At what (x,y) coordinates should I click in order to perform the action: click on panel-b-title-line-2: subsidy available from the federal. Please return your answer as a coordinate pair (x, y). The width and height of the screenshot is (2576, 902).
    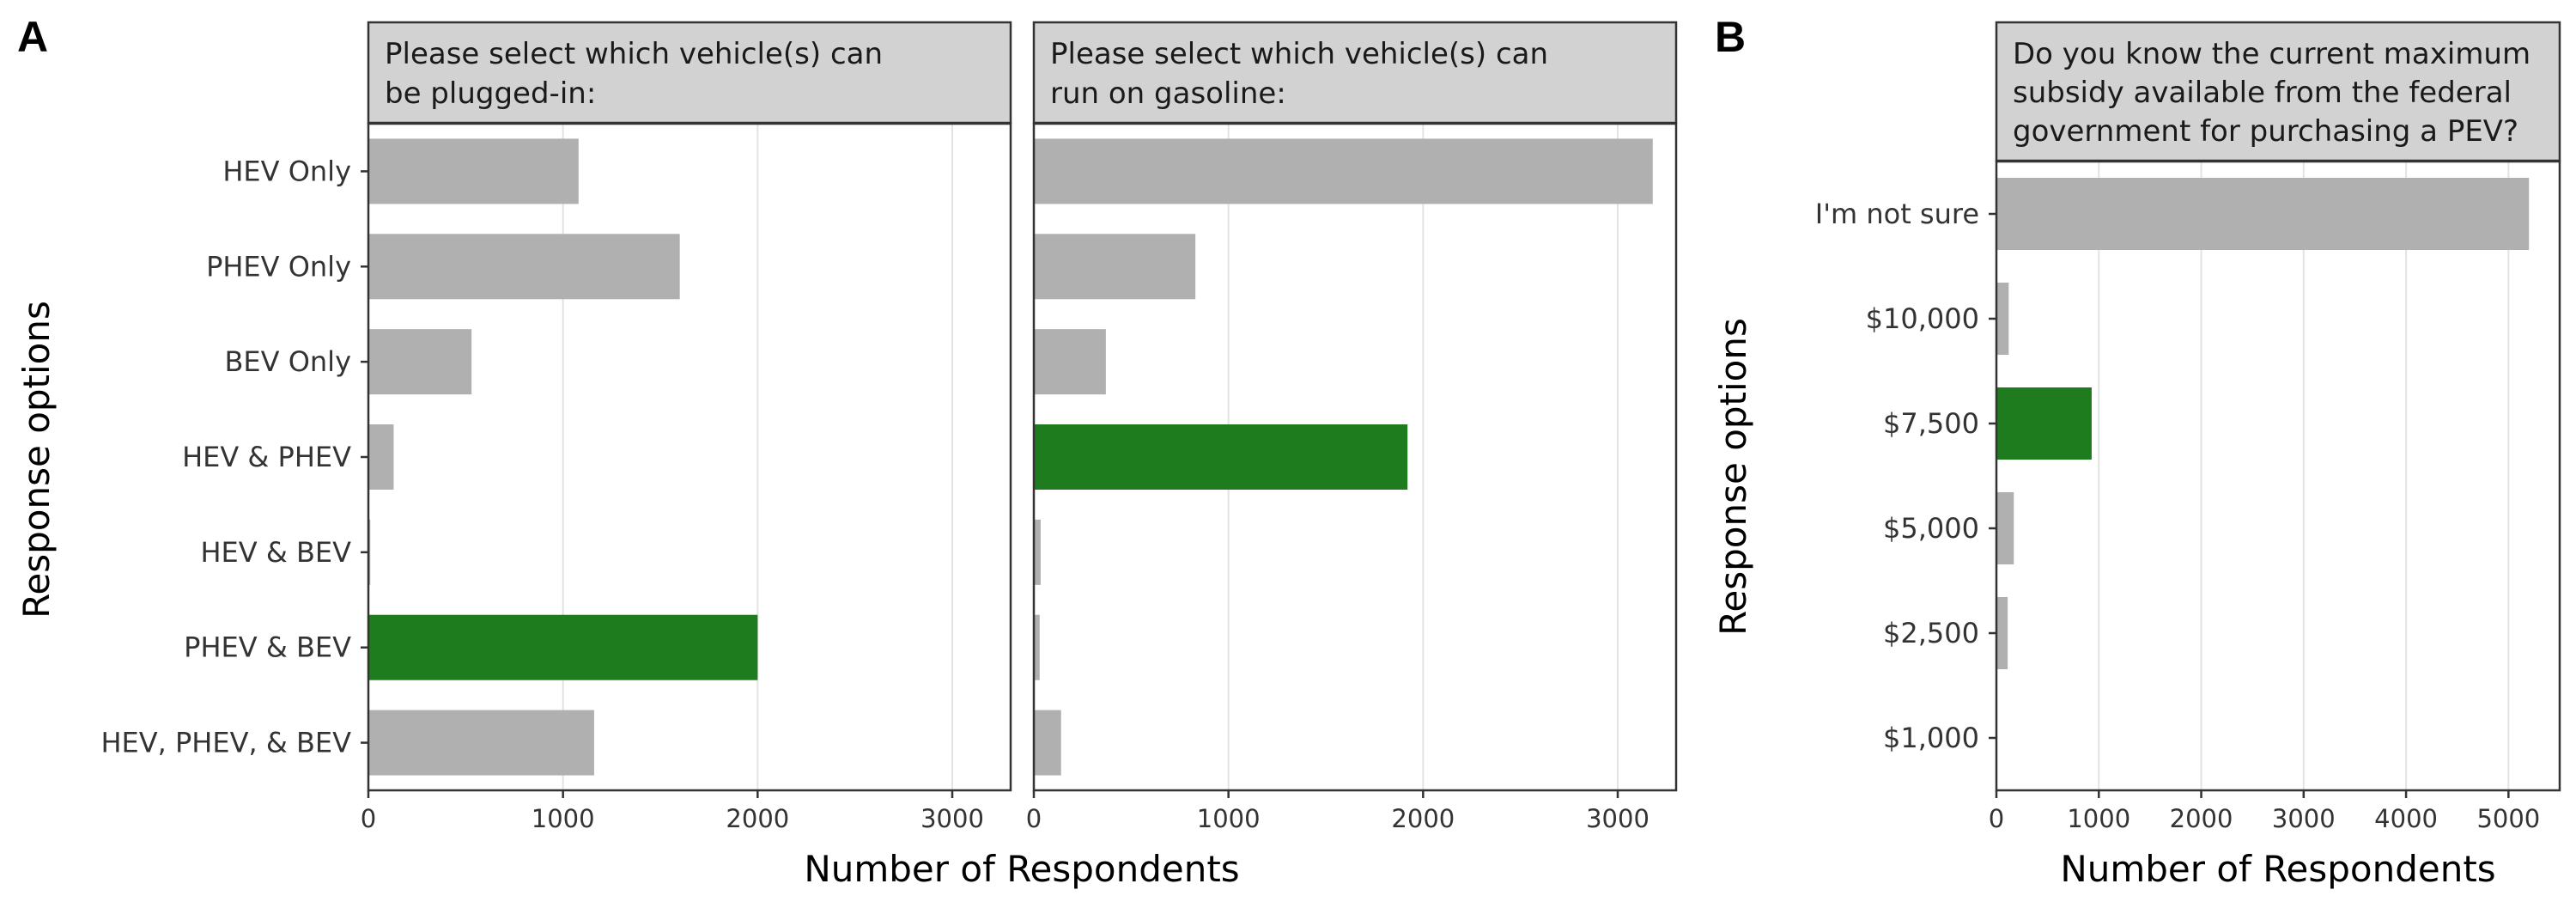
    Looking at the image, I should click on (2262, 93).